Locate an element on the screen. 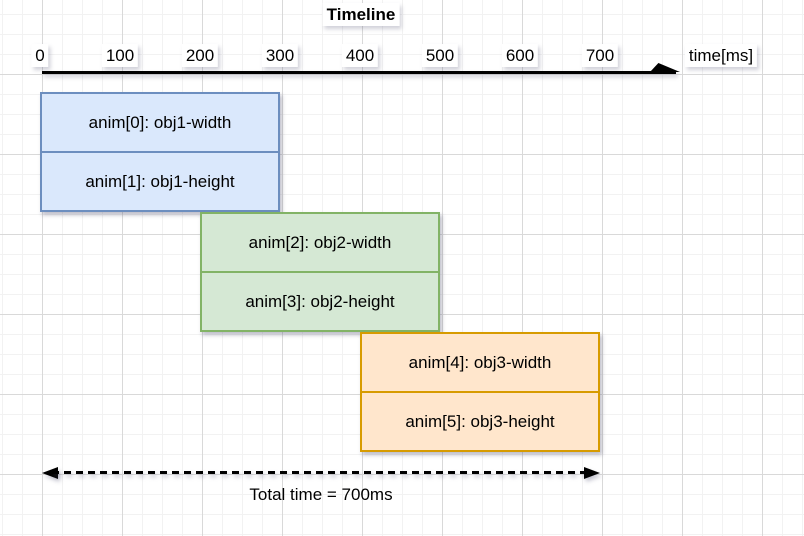  anim-bar-label: anim[2]: obj2-width is located at coordinates (320, 242).